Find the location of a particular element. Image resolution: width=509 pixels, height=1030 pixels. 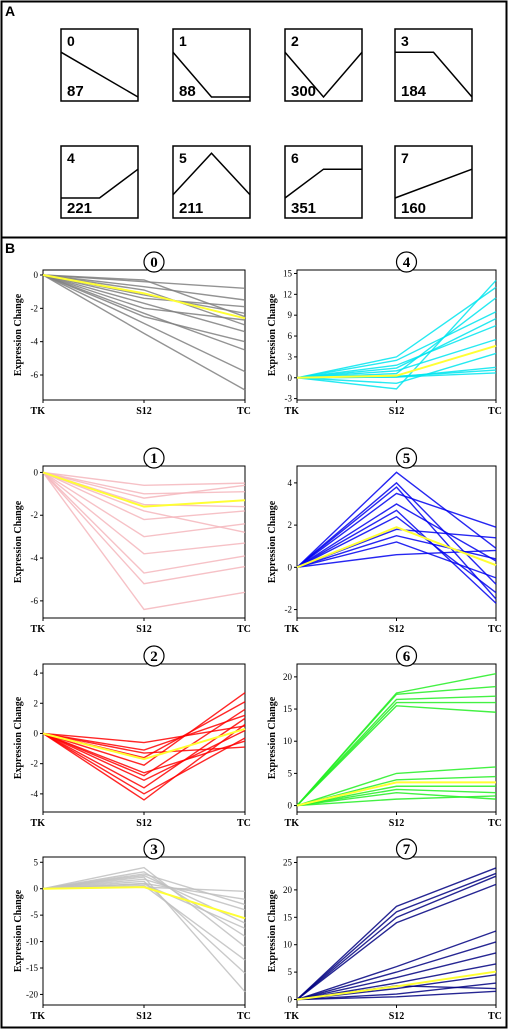

cluster-id: 3 is located at coordinates (154, 850).